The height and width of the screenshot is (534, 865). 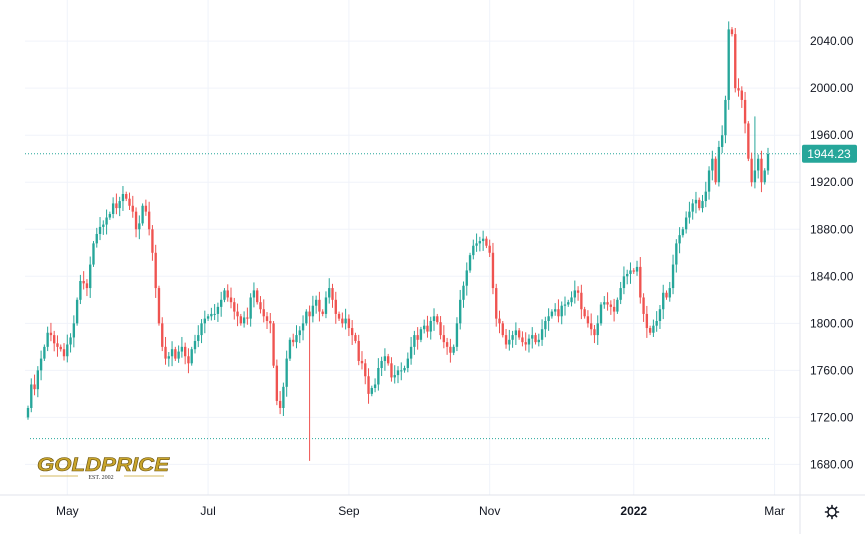 What do you see at coordinates (832, 512) in the screenshot?
I see `gear-icon` at bounding box center [832, 512].